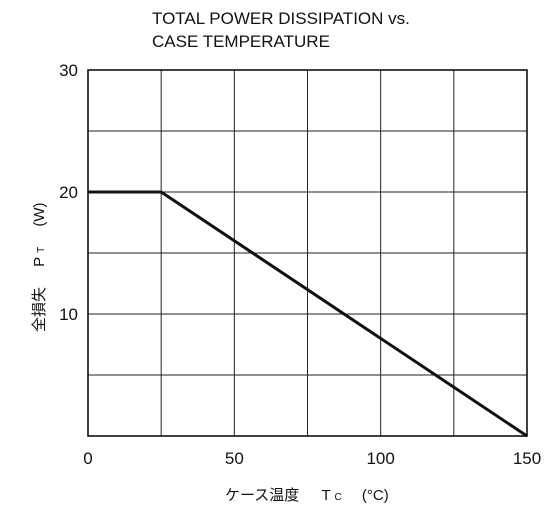 The width and height of the screenshot is (545, 508). Describe the element at coordinates (68, 314) in the screenshot. I see `y-tick-label: 10` at that location.